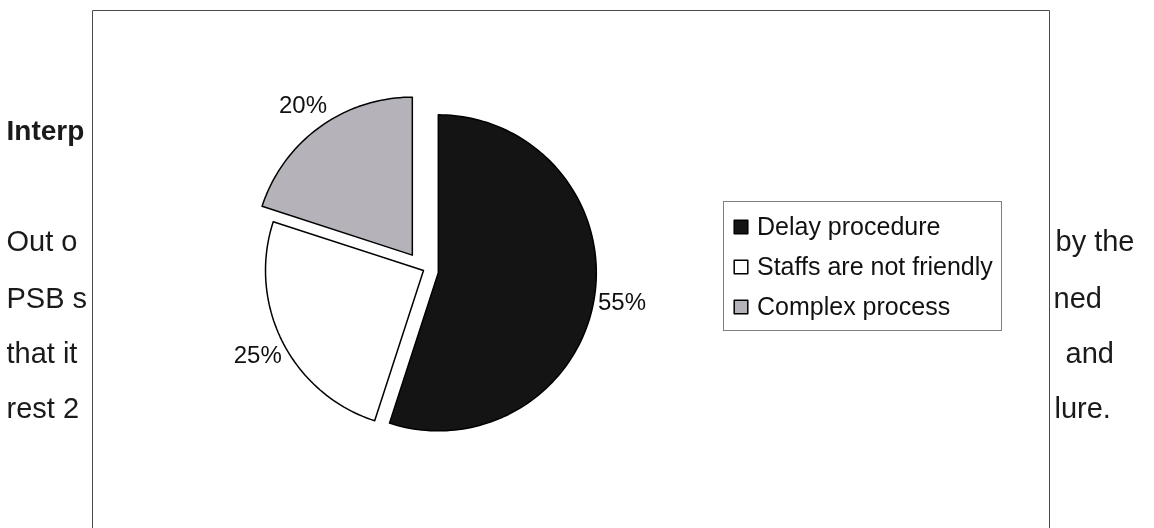 The height and width of the screenshot is (528, 1154). Describe the element at coordinates (257, 355) in the screenshot. I see `data-label: 25%` at that location.